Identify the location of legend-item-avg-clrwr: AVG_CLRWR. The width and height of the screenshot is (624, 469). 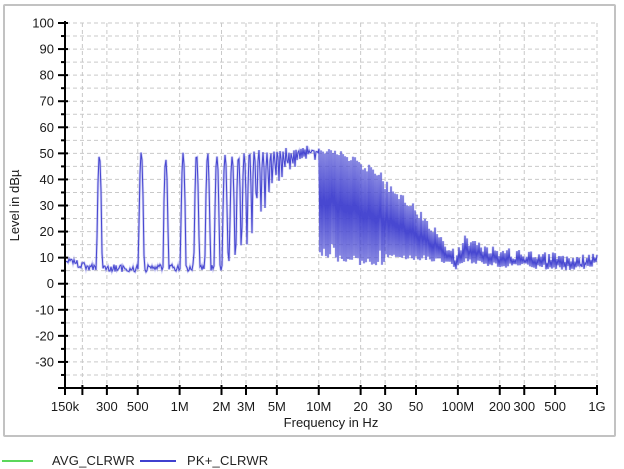
(68, 460).